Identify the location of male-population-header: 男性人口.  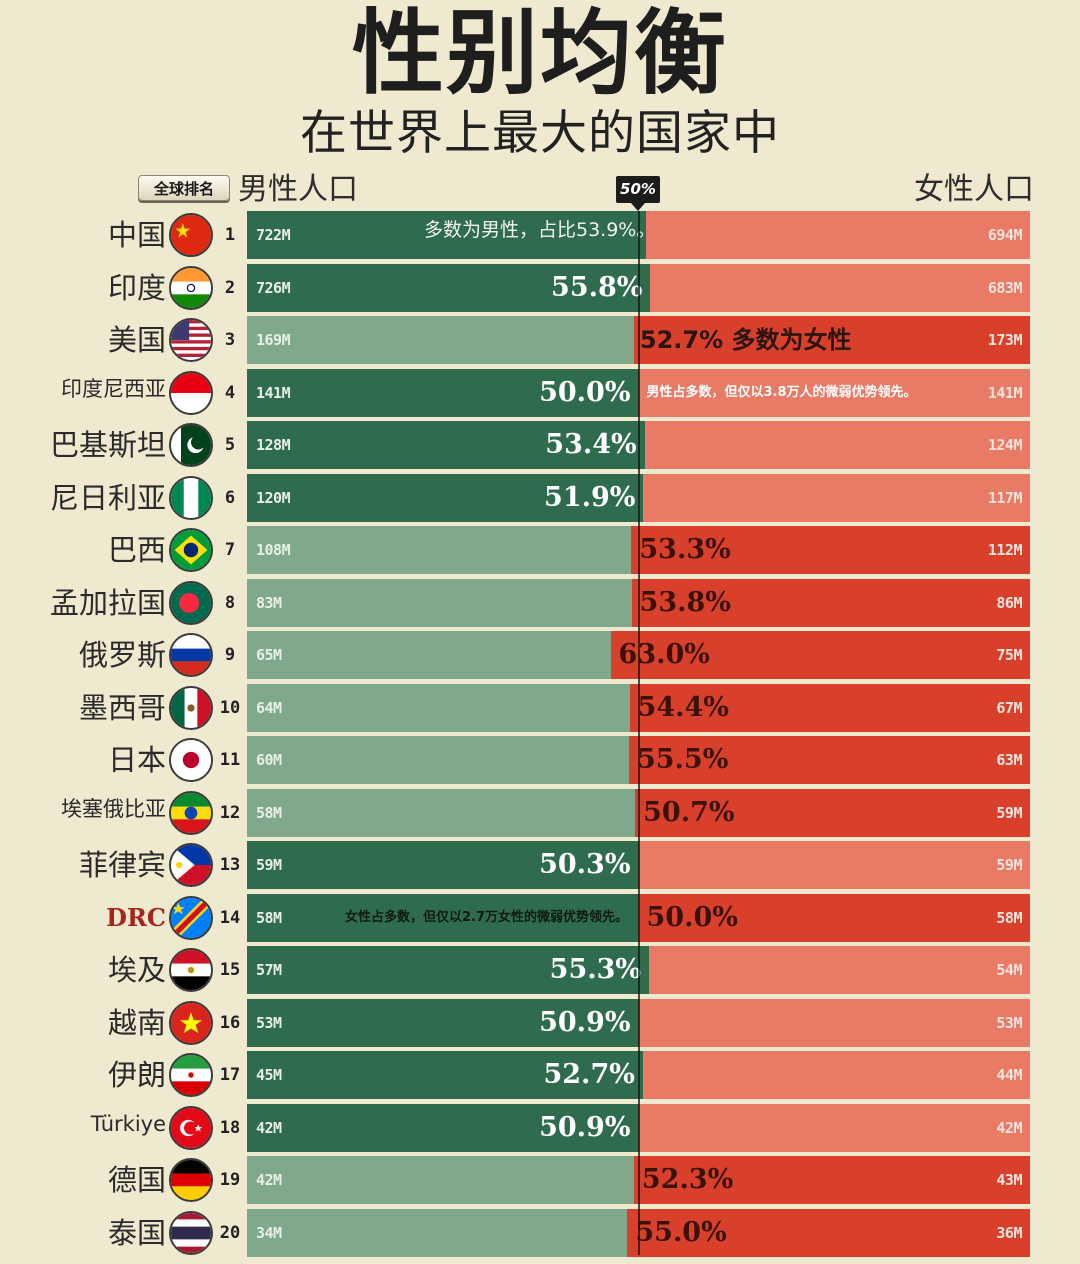
(298, 189).